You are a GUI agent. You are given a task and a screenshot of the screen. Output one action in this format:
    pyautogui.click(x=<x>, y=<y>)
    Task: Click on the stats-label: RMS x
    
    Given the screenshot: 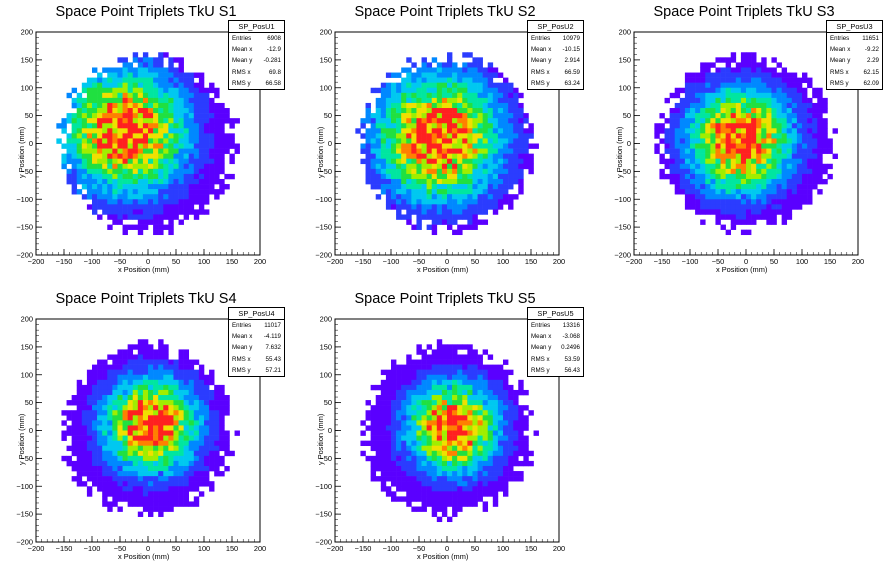 What is the action you would take?
    pyautogui.click(x=241, y=72)
    